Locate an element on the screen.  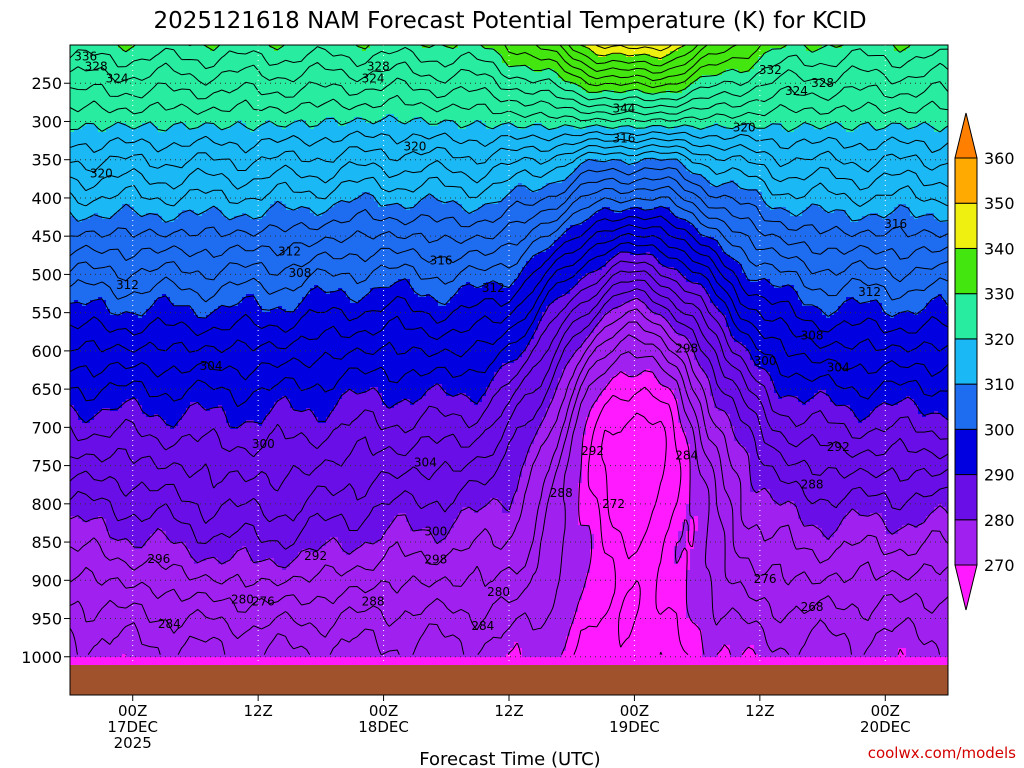
colorbar-tick-label: 350 is located at coordinates (999, 203).